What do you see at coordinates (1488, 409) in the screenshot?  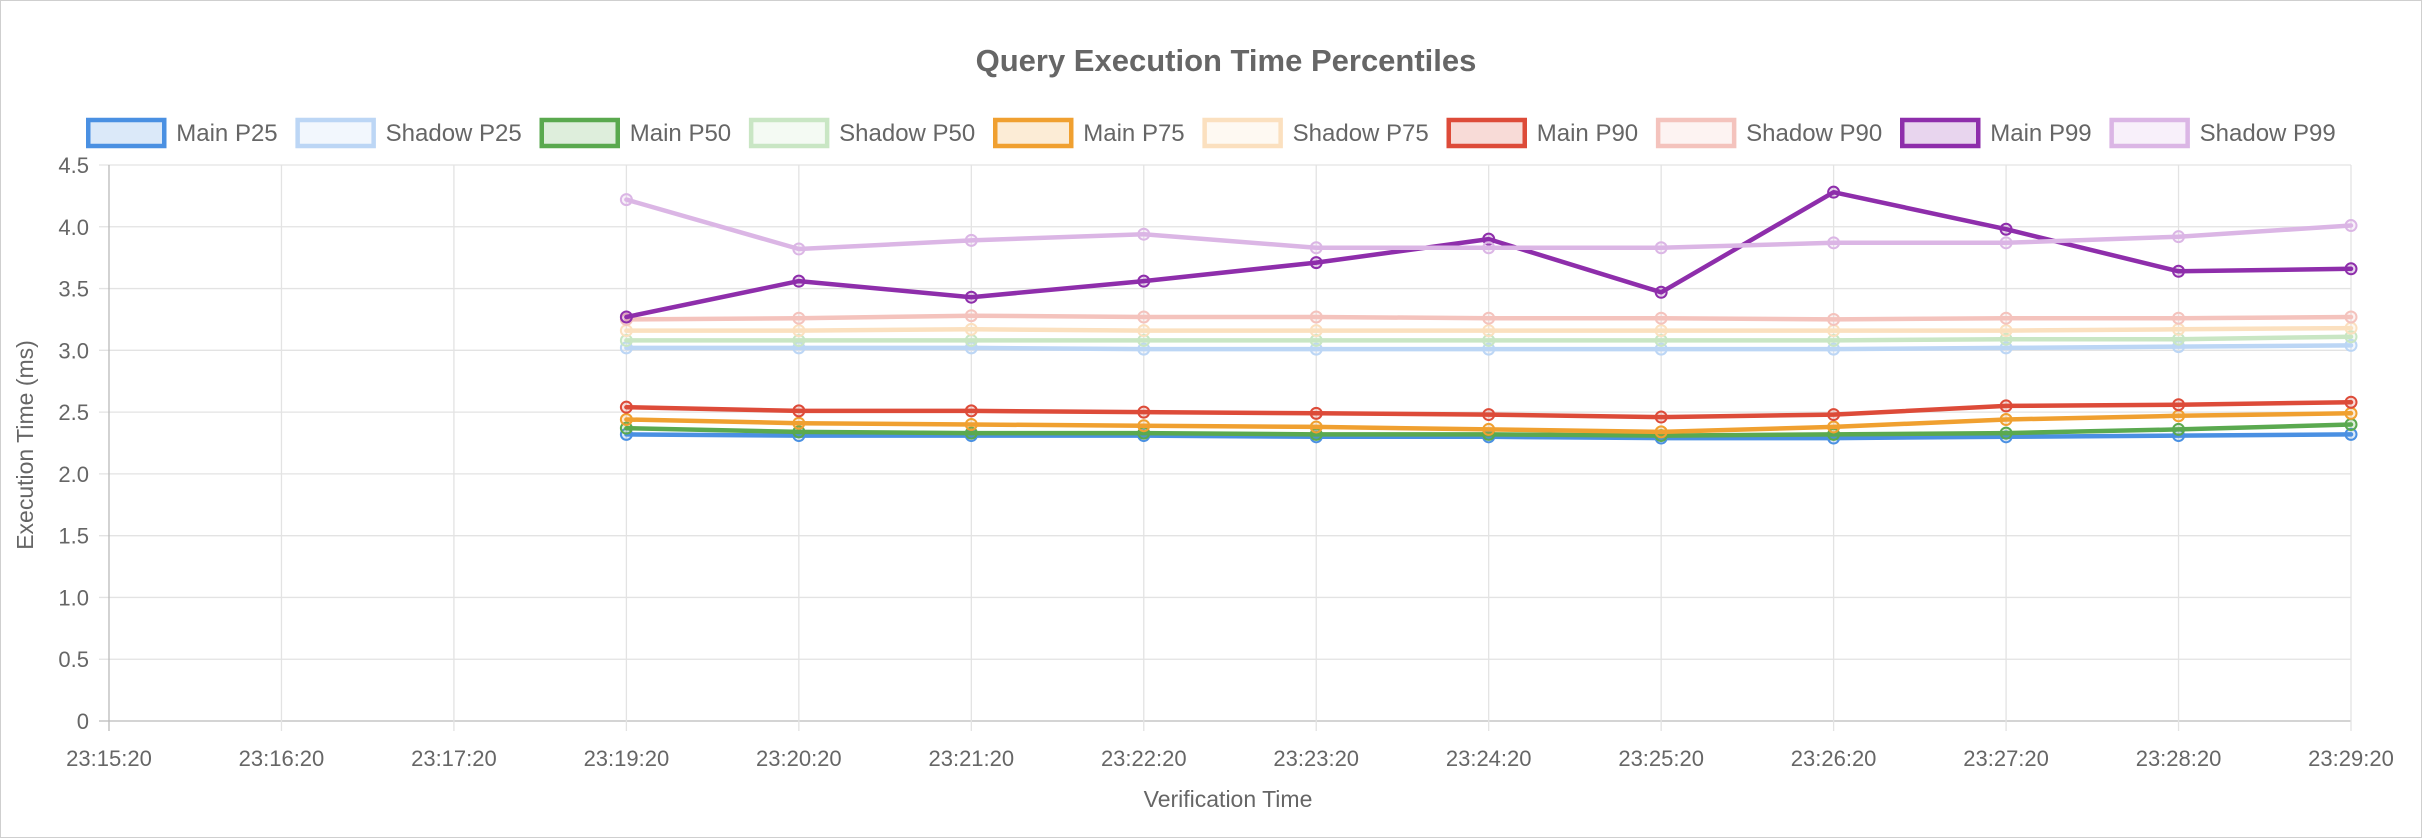 I see `series-main-p90` at bounding box center [1488, 409].